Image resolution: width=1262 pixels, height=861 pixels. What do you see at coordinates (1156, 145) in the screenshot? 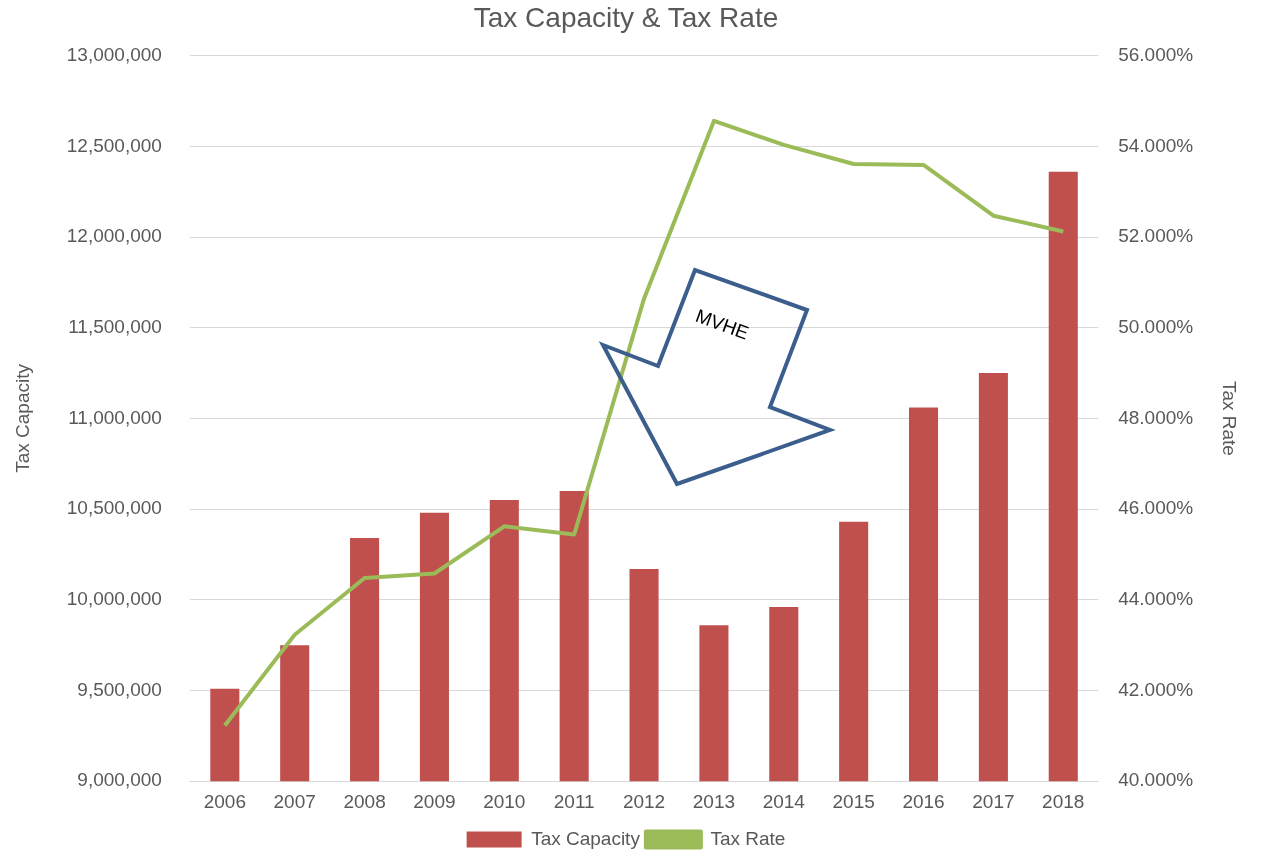
I see `y2-tick-label: 54.000%` at bounding box center [1156, 145].